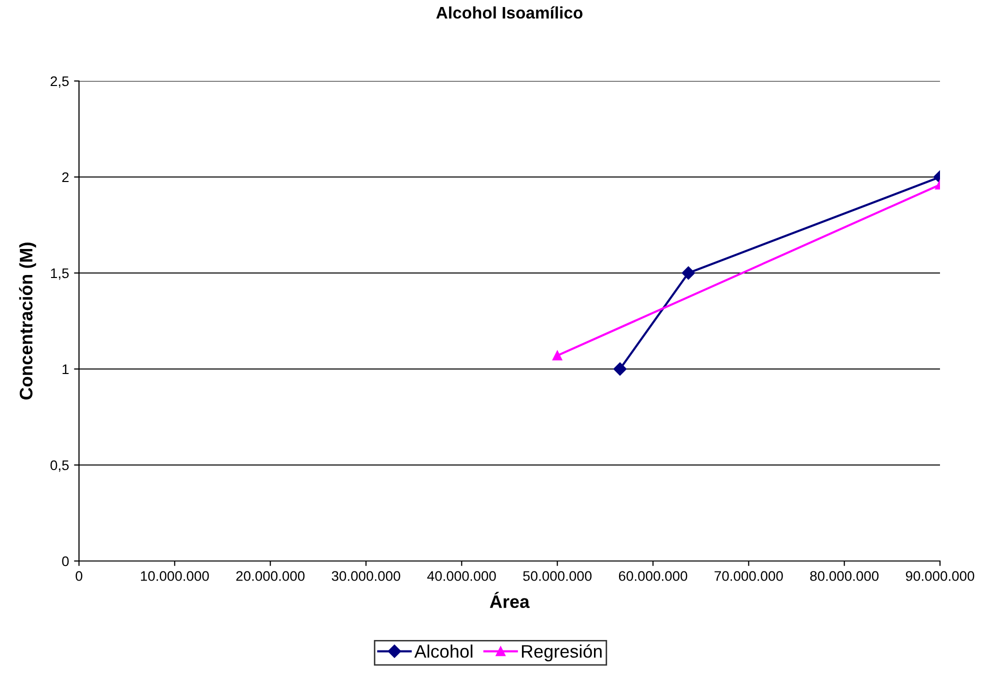  What do you see at coordinates (653, 576) in the screenshot?
I see `x-tick-label: 60.000.000` at bounding box center [653, 576].